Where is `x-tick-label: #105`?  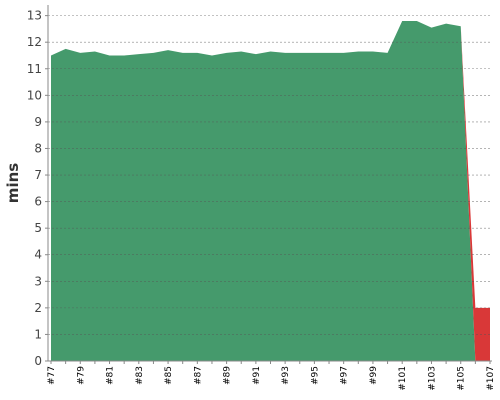 x-tick-label: #105 is located at coordinates (462, 378).